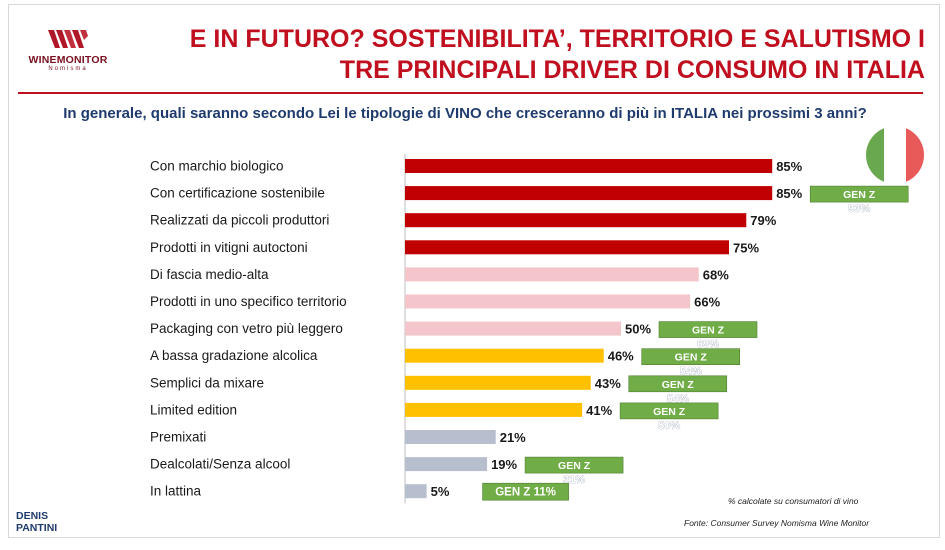 The height and width of the screenshot is (550, 945). I want to click on value-label: 75%, so click(746, 247).